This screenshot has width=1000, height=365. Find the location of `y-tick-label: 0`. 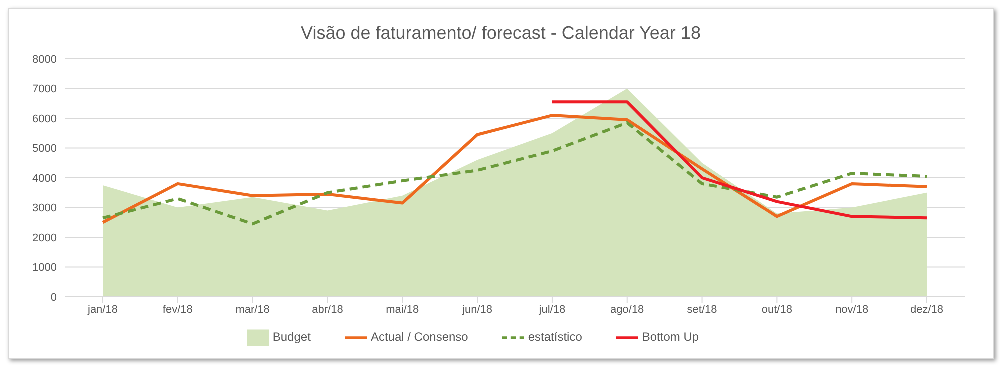

y-tick-label: 0 is located at coordinates (53, 298).